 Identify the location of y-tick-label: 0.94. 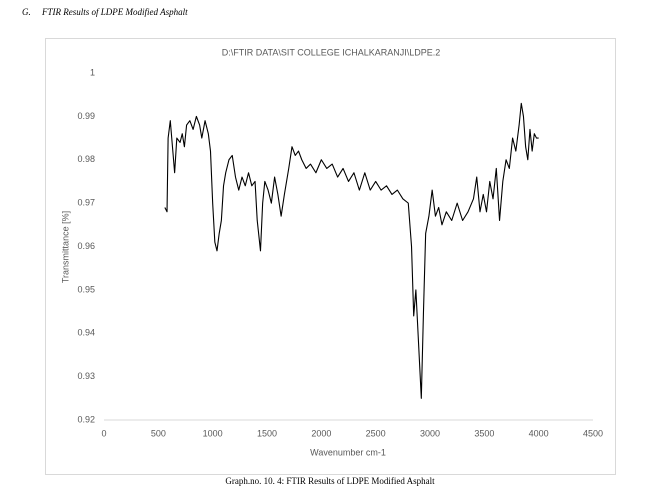
(86, 333).